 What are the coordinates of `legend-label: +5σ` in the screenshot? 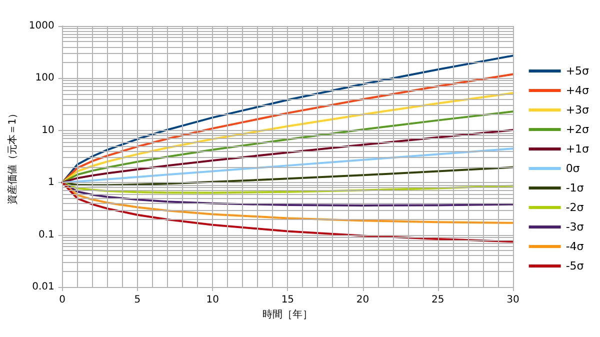 It's located at (578, 71).